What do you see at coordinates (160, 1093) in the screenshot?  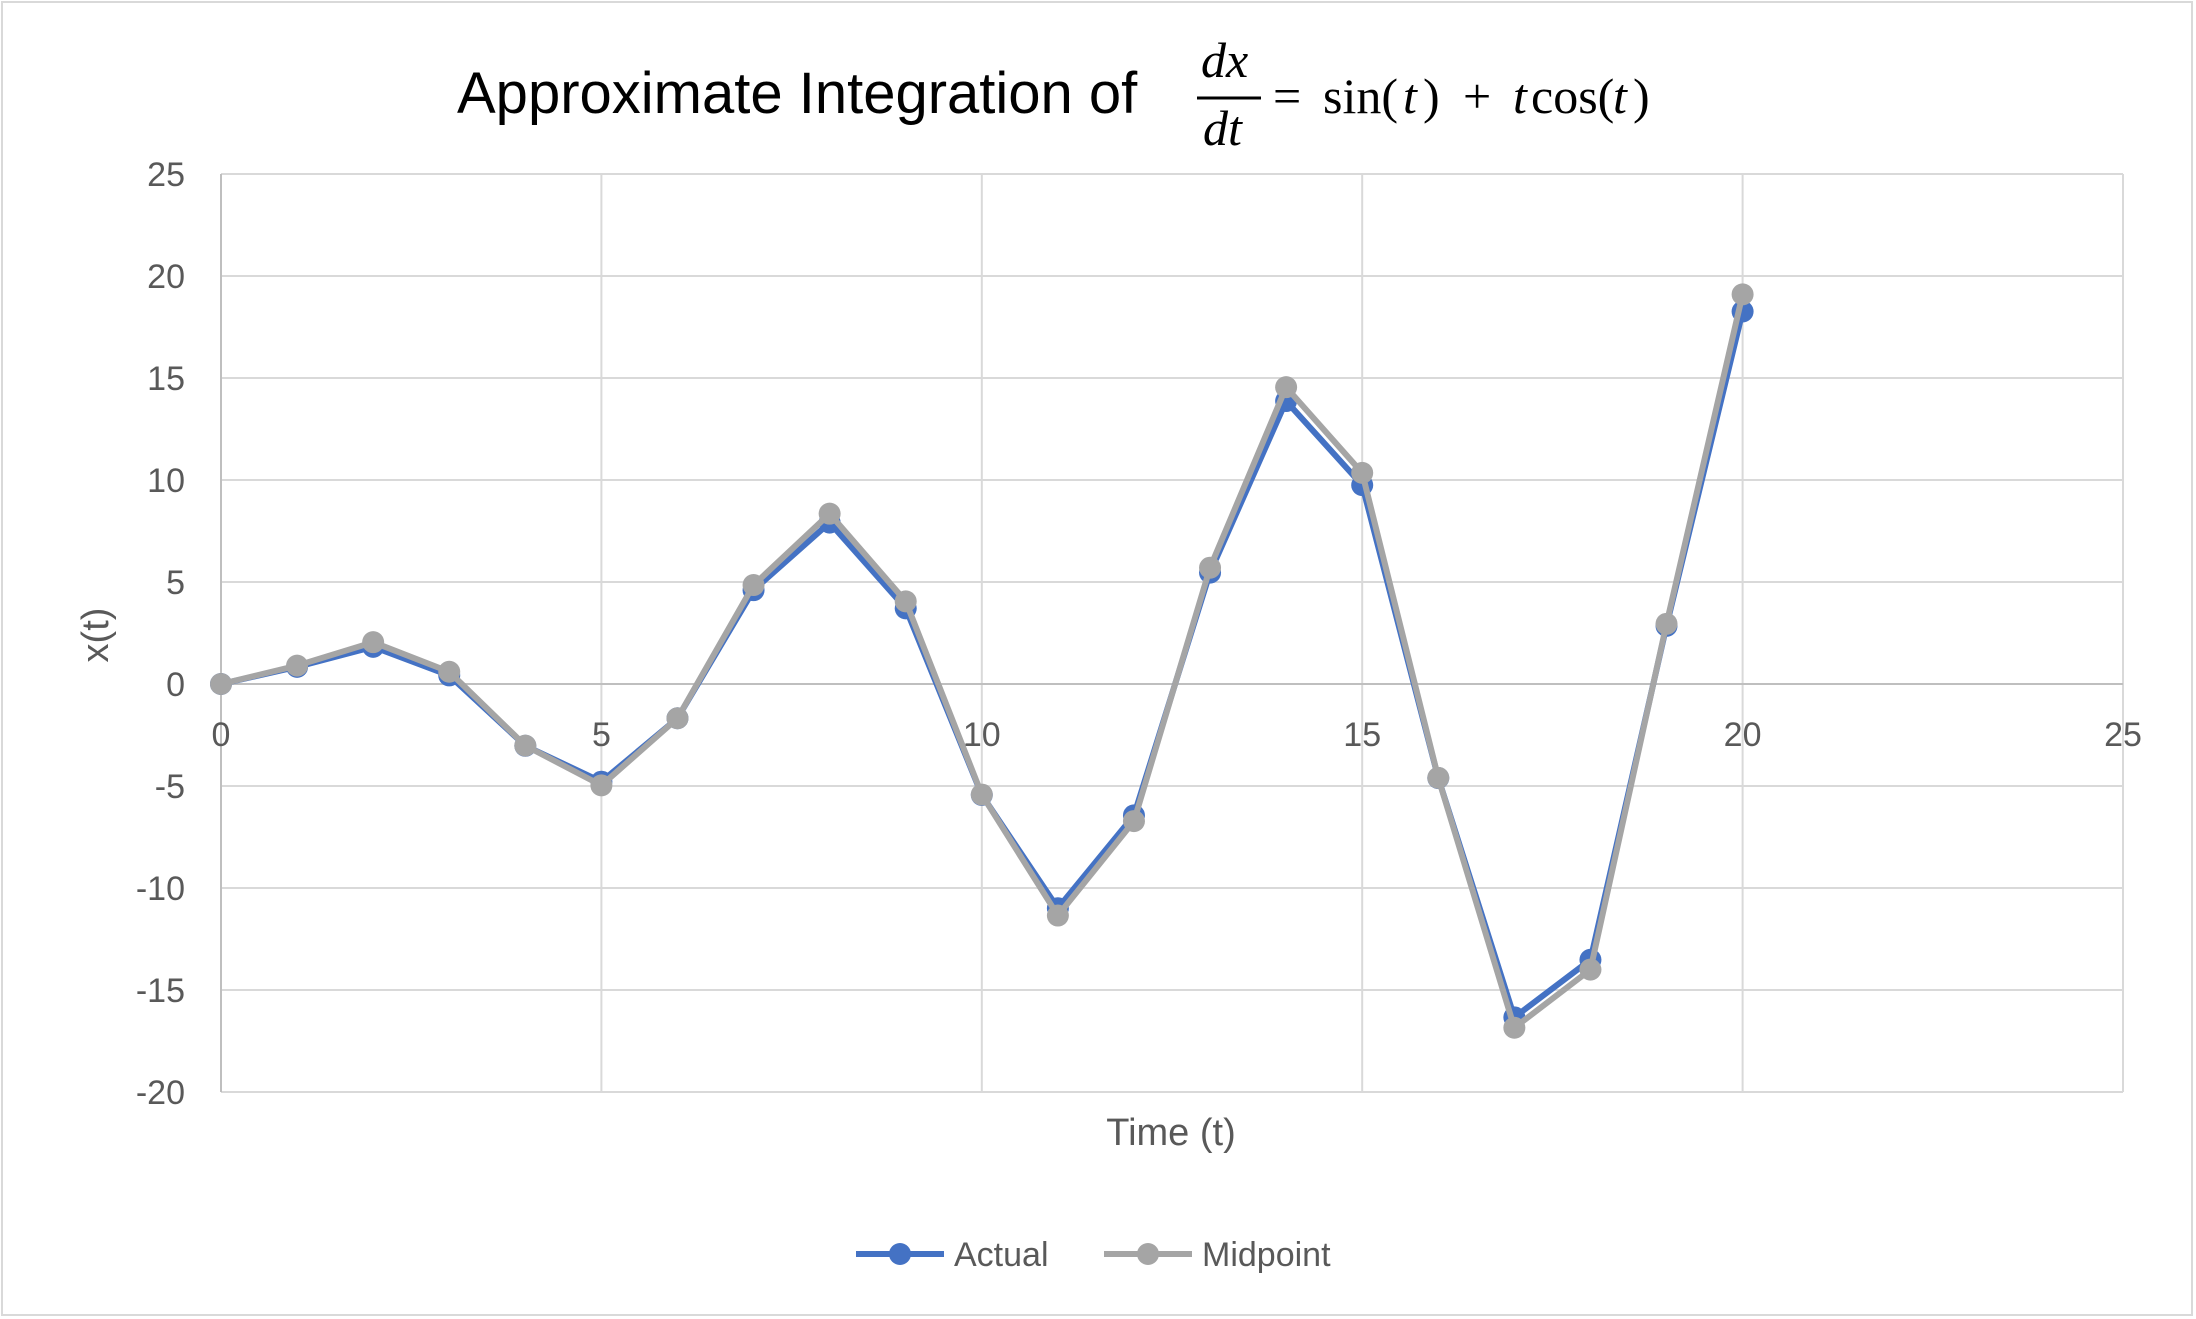 I see `y-tick-label: -20` at bounding box center [160, 1093].